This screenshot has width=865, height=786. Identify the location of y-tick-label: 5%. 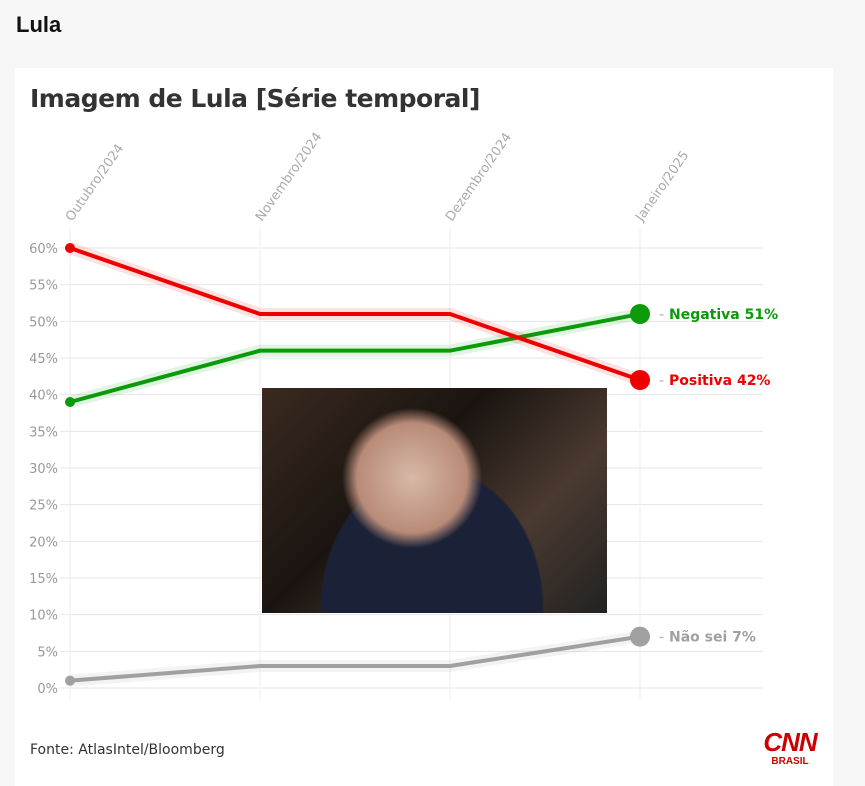
(47, 652).